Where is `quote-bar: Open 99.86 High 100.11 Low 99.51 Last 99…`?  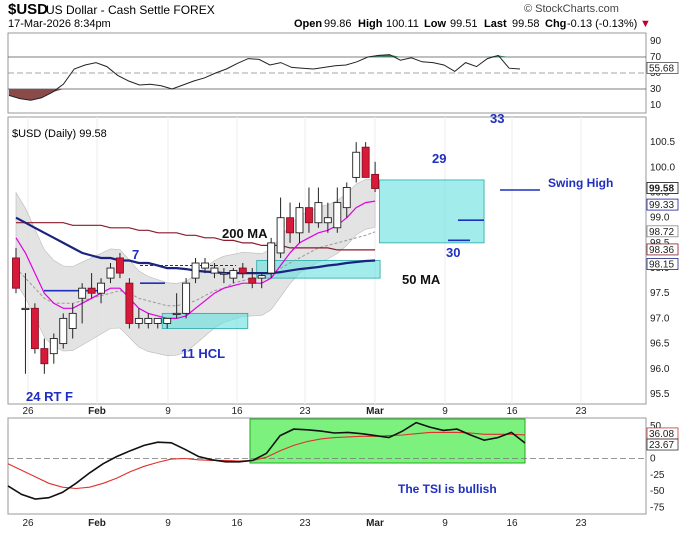
quote-bar: Open 99.86 High 100.11 Low 99.51 Last 99… is located at coordinates (472, 24).